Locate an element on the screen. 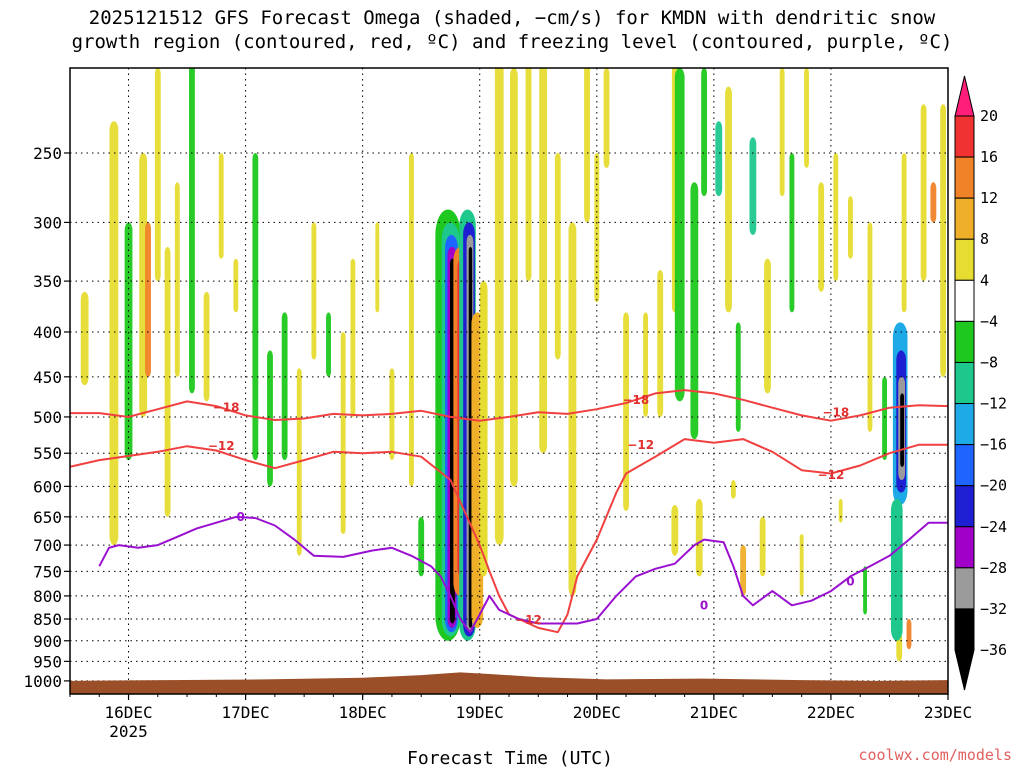 This screenshot has height=768, width=1024. y-tick-label: 1000 is located at coordinates (42, 681).